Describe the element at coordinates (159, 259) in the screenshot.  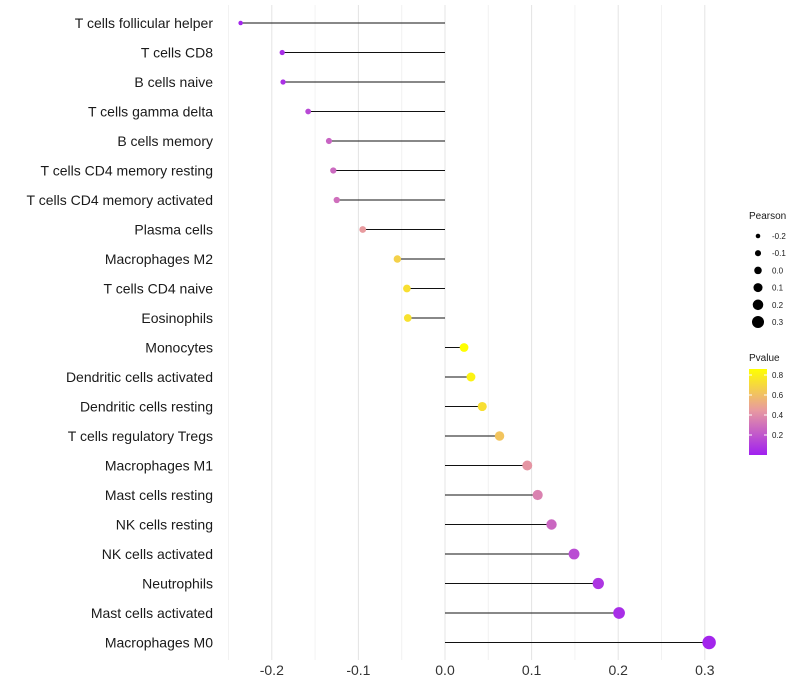
I see `category-label: Macrophages M2` at that location.